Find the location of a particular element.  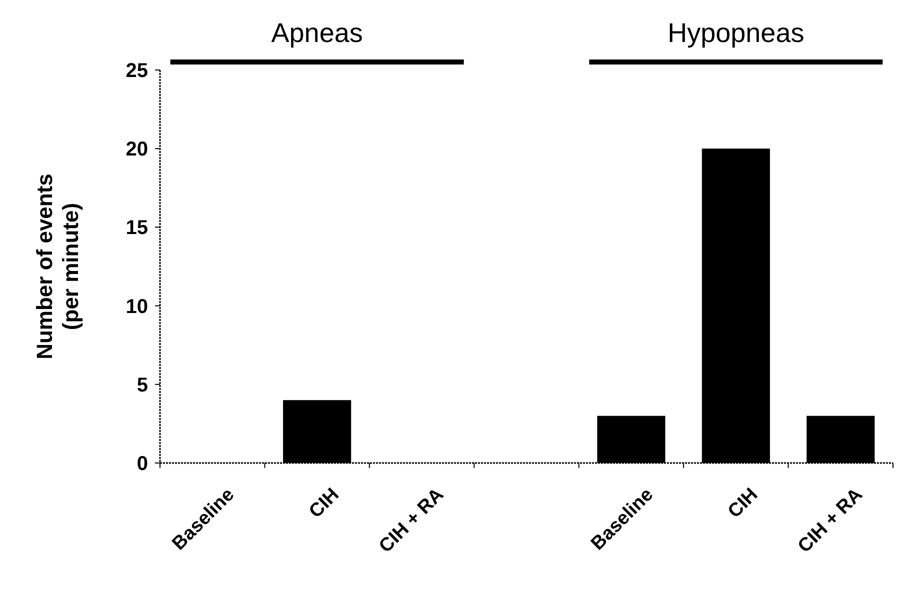

y-tick-label: 15 is located at coordinates (137, 228).